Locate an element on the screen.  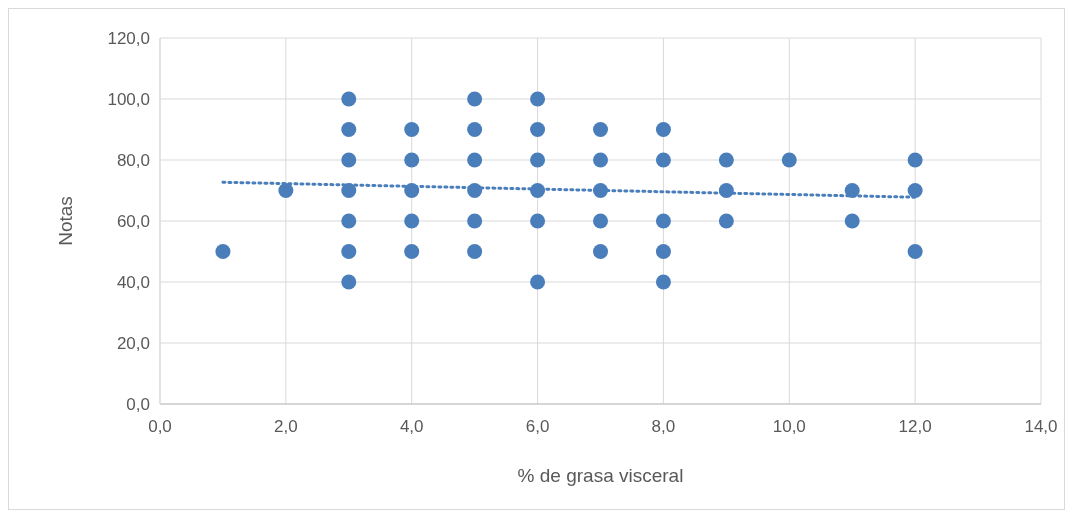
x-axis-title: % de grasa visceral is located at coordinates (600, 475).